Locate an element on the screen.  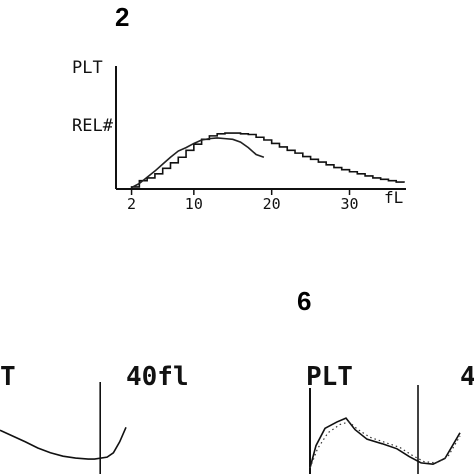
panel6-solid-curve is located at coordinates (385, 443).